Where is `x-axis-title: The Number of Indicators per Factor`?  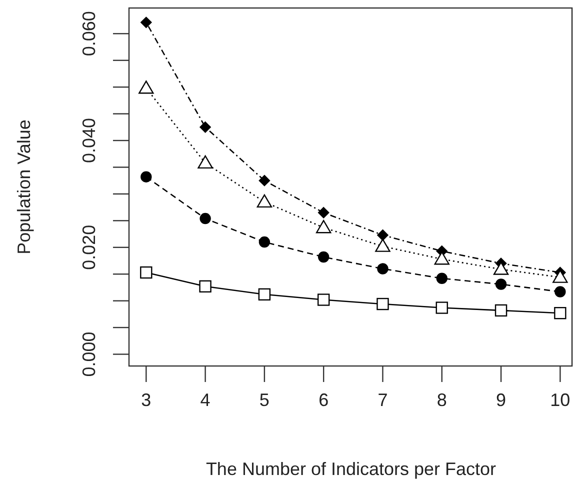
x-axis-title: The Number of Indicators per Factor is located at coordinates (351, 469).